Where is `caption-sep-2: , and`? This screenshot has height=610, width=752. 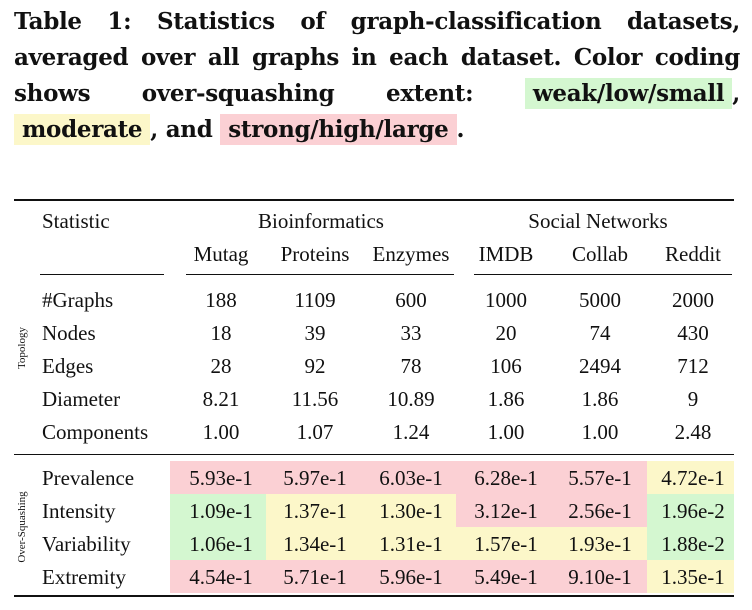
caption-sep-2: , and is located at coordinates (181, 129).